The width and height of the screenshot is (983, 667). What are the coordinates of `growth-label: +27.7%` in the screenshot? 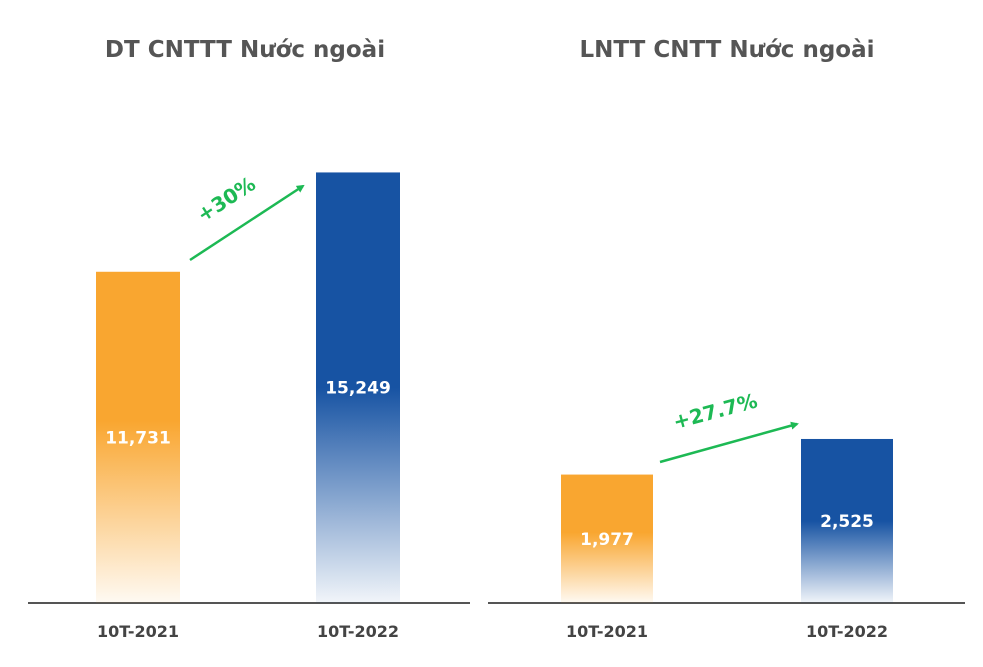 It's located at (714, 410).